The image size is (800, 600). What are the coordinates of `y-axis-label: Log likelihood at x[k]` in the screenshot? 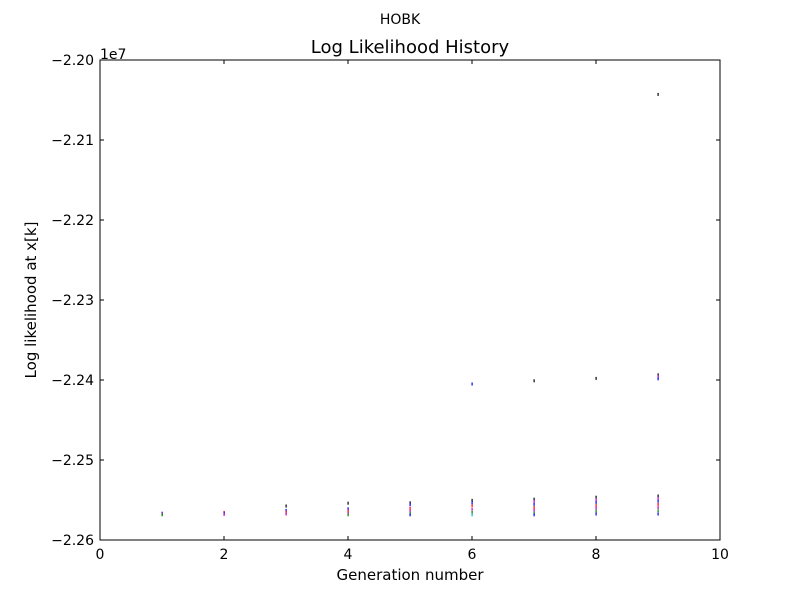 It's located at (31, 300).